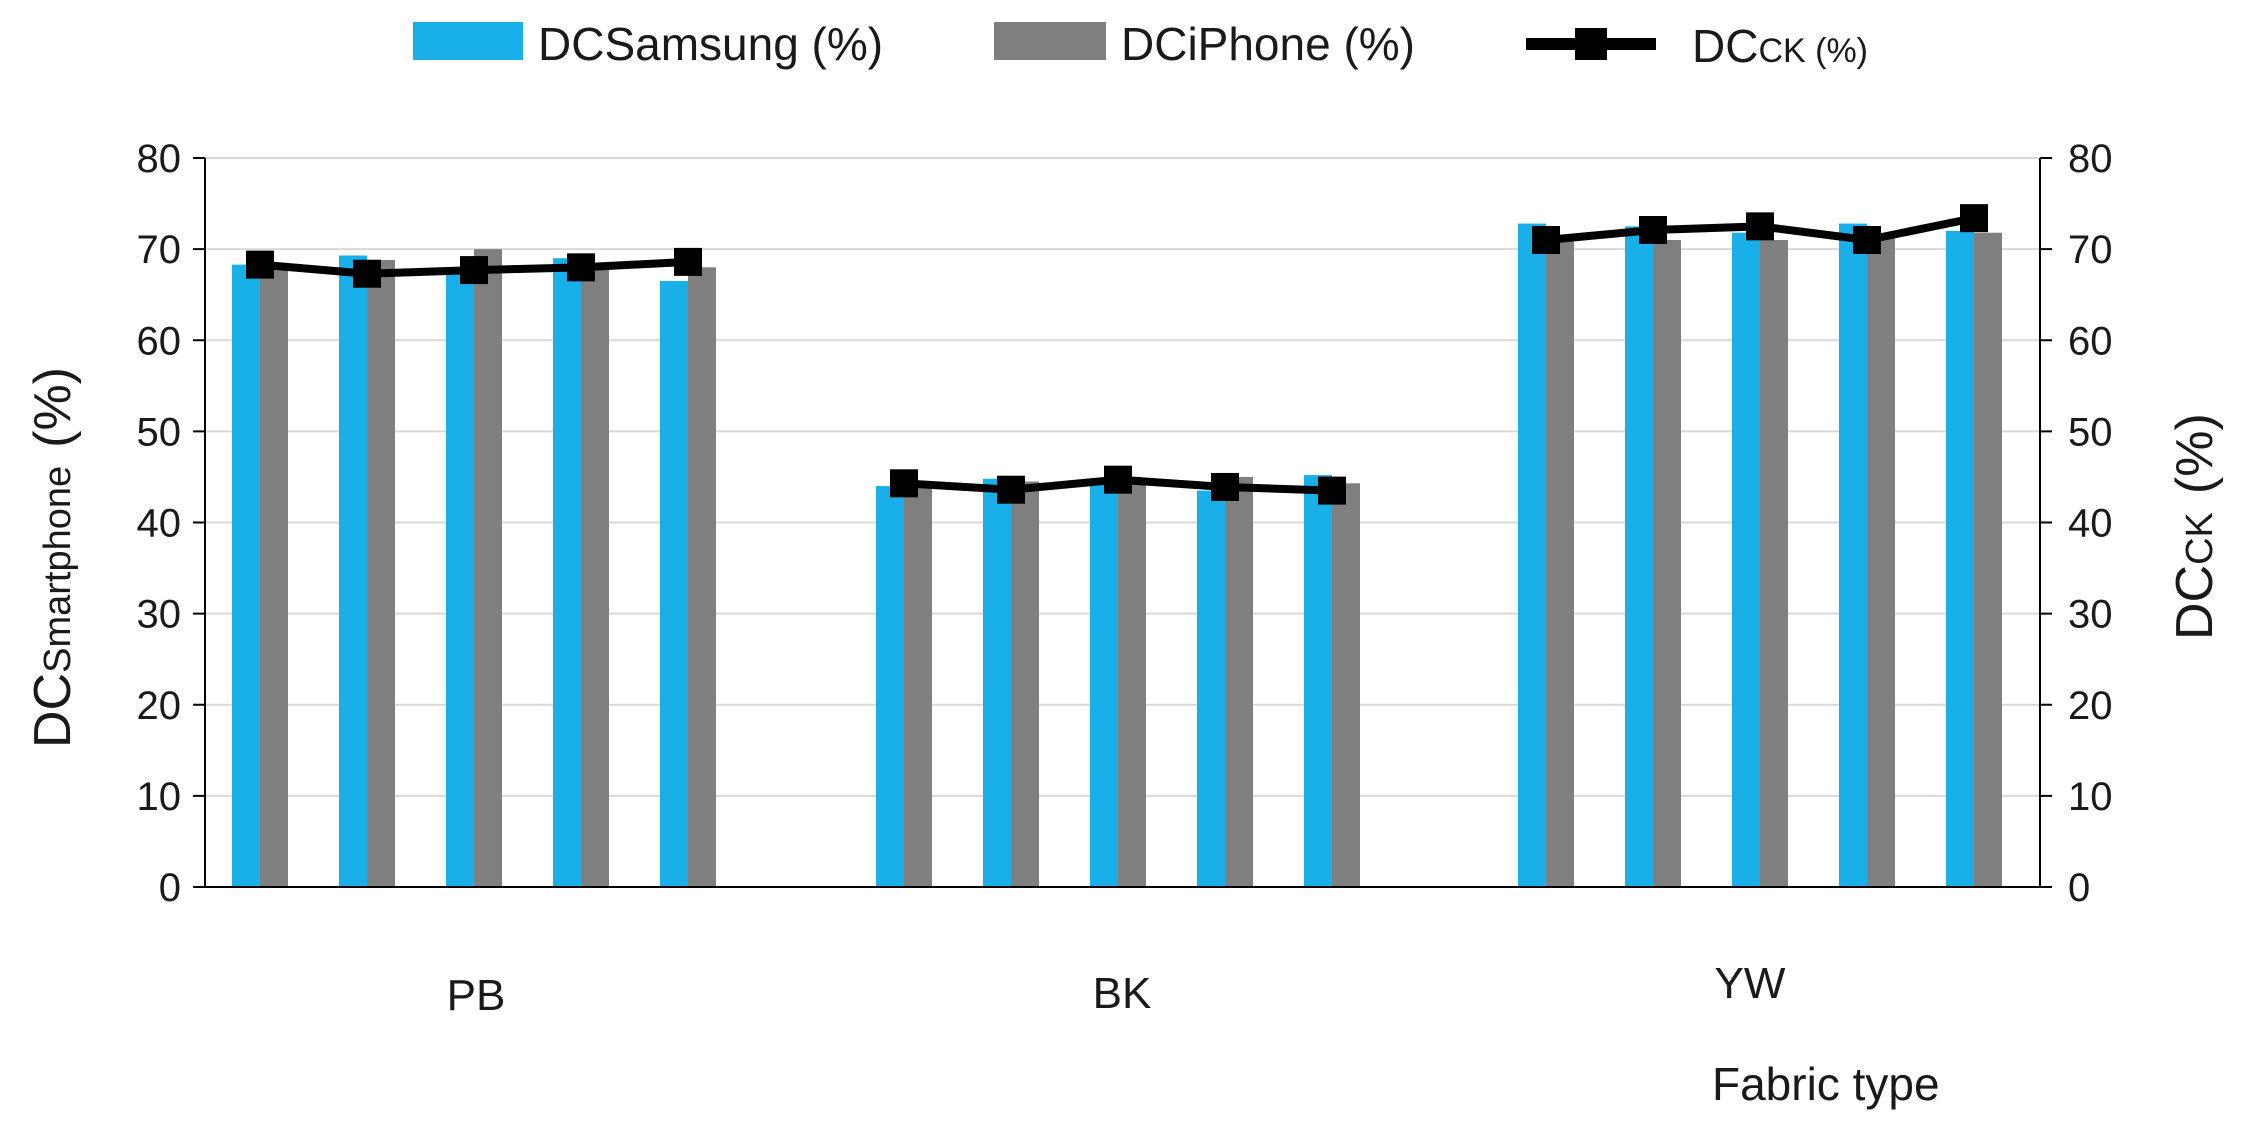 The image size is (2244, 1129). Describe the element at coordinates (468, 41) in the screenshot. I see `legend-swatch-samsung` at that location.